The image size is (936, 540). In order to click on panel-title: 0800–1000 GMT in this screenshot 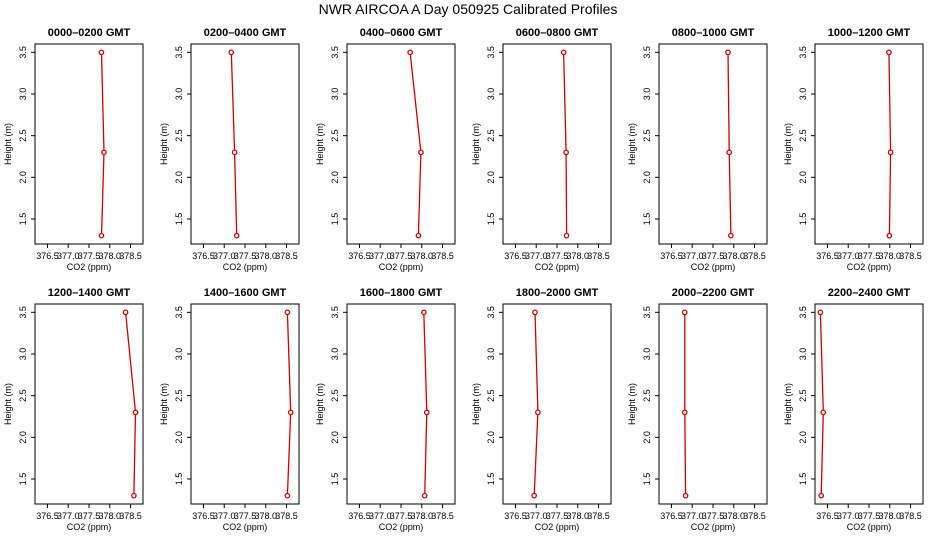, I will do `click(713, 33)`.